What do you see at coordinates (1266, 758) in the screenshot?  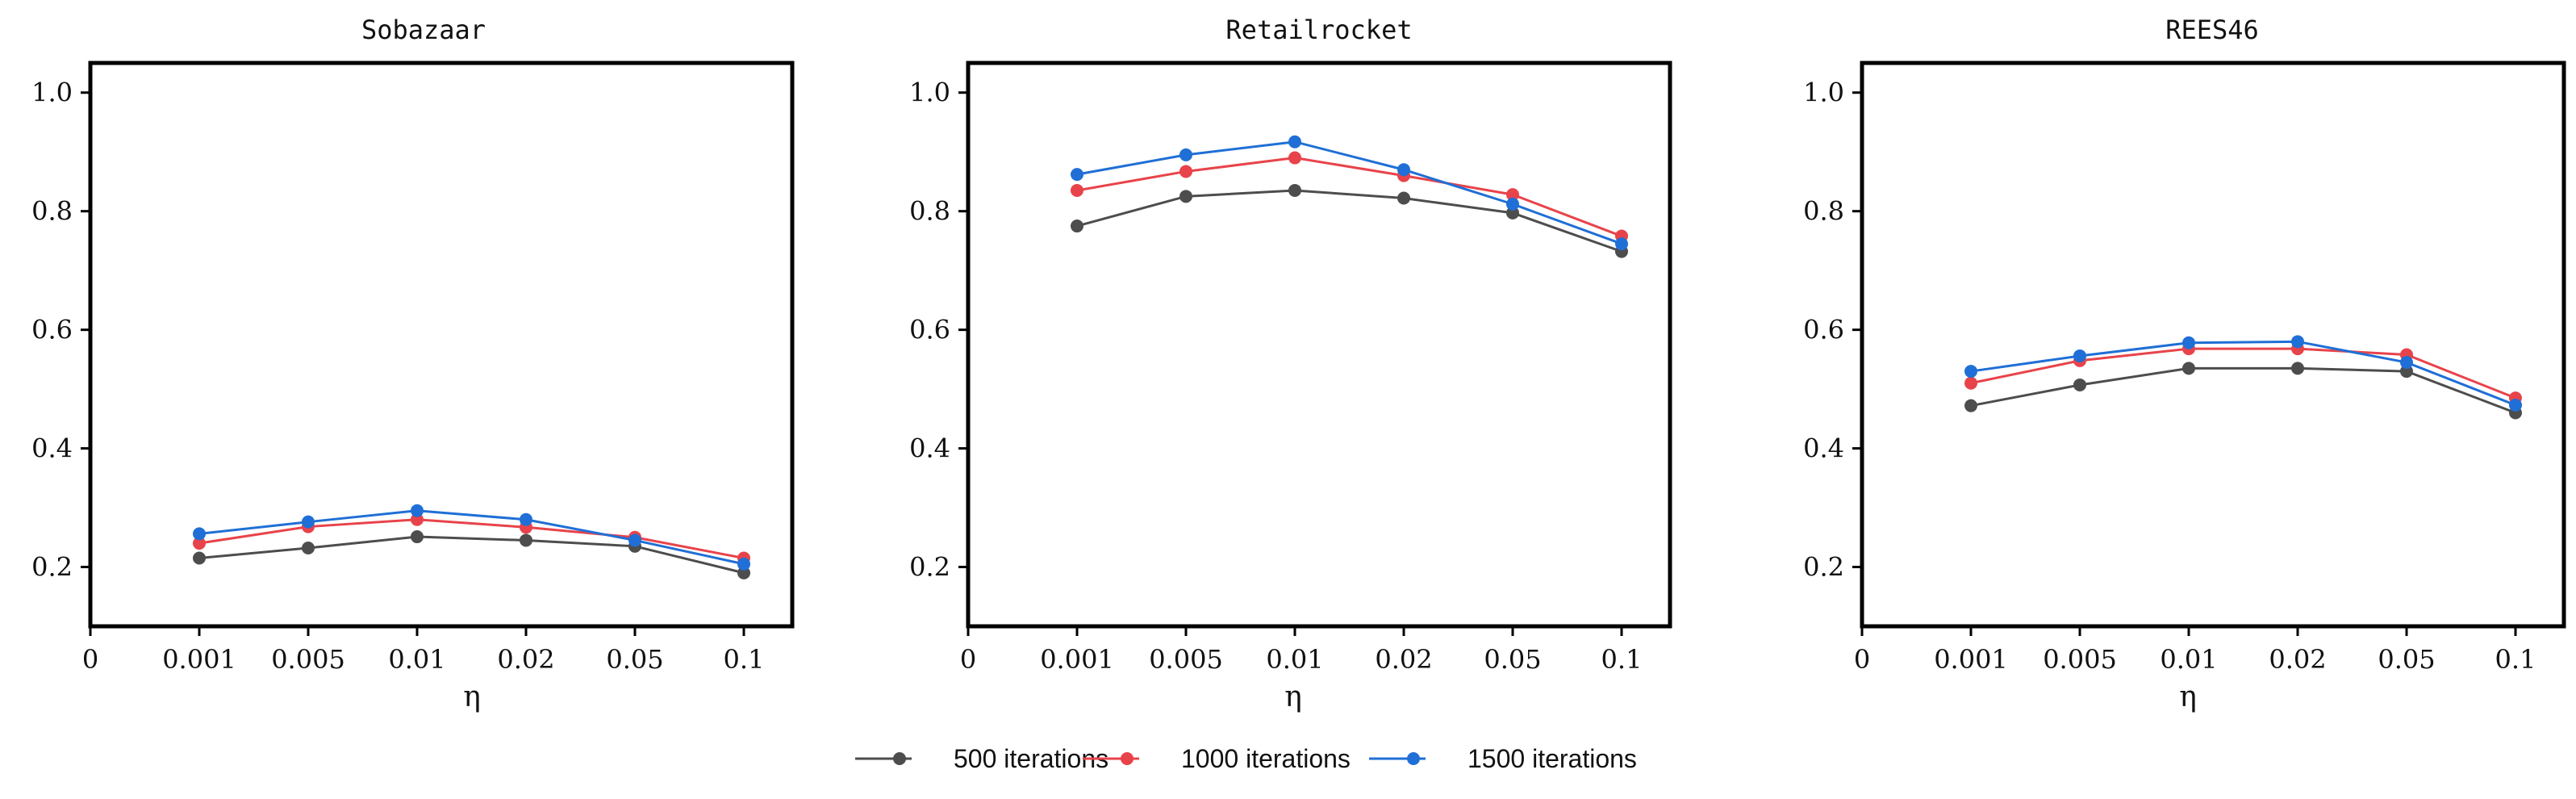 I see `legend-label: 1000 iterations` at bounding box center [1266, 758].